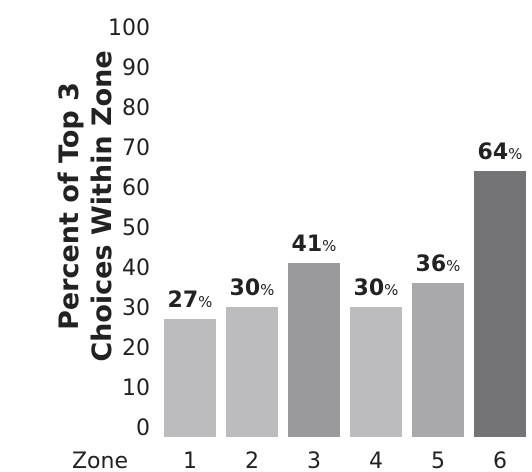  I want to click on data-label: 36%, so click(438, 264).